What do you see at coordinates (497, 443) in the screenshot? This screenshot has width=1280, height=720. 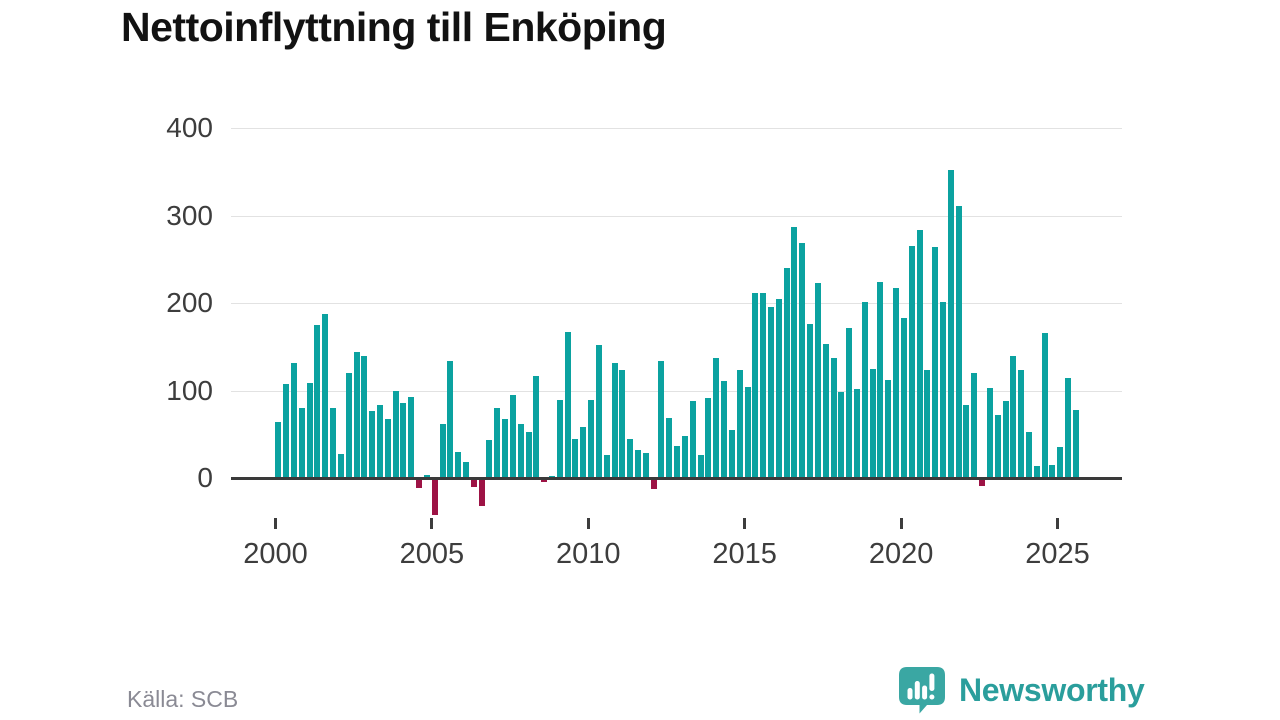 I see `bar-2007-Q1` at bounding box center [497, 443].